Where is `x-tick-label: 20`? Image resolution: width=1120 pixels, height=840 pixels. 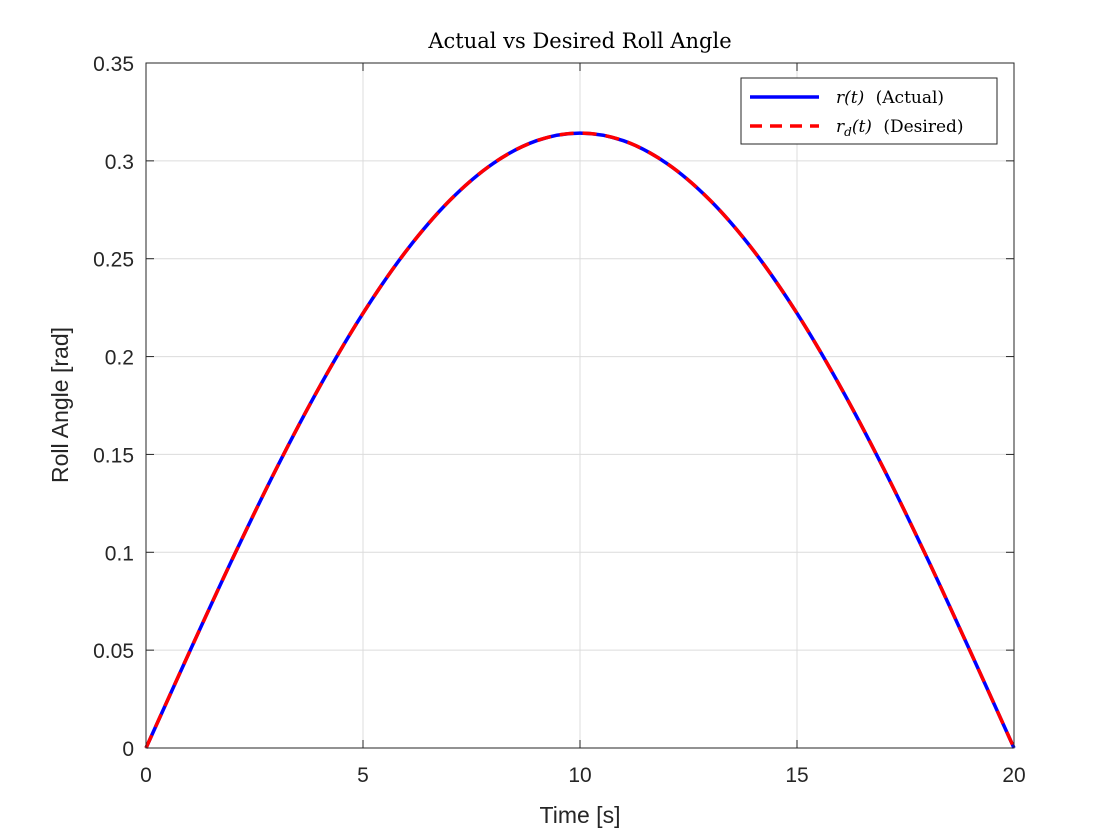 x-tick-label: 20 is located at coordinates (1013, 775).